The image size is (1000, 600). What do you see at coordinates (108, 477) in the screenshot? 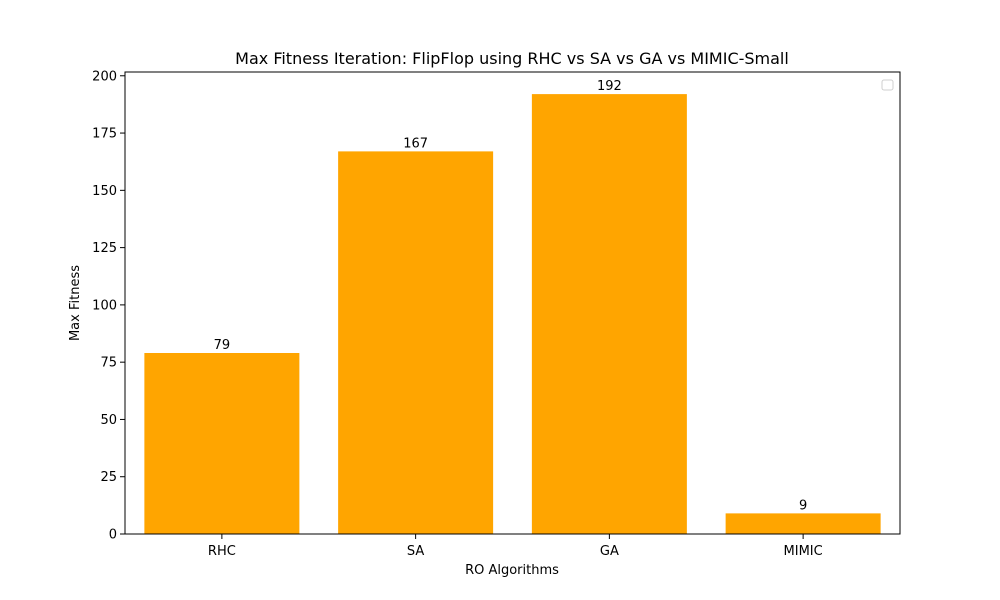
I see `y-tick-label: 25` at bounding box center [108, 477].